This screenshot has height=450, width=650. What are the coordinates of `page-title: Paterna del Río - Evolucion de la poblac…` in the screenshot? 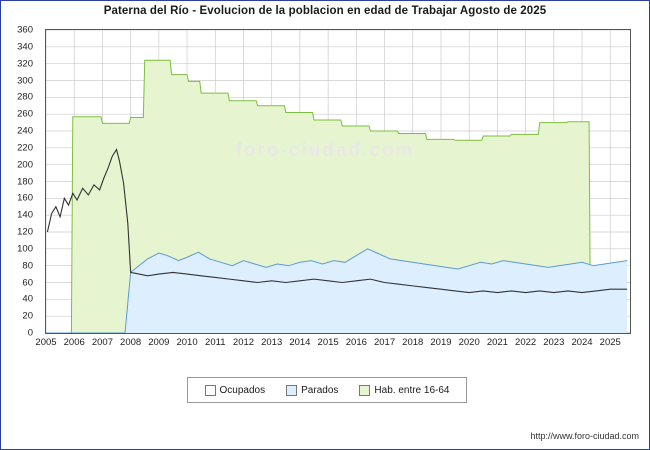 It's located at (325, 11).